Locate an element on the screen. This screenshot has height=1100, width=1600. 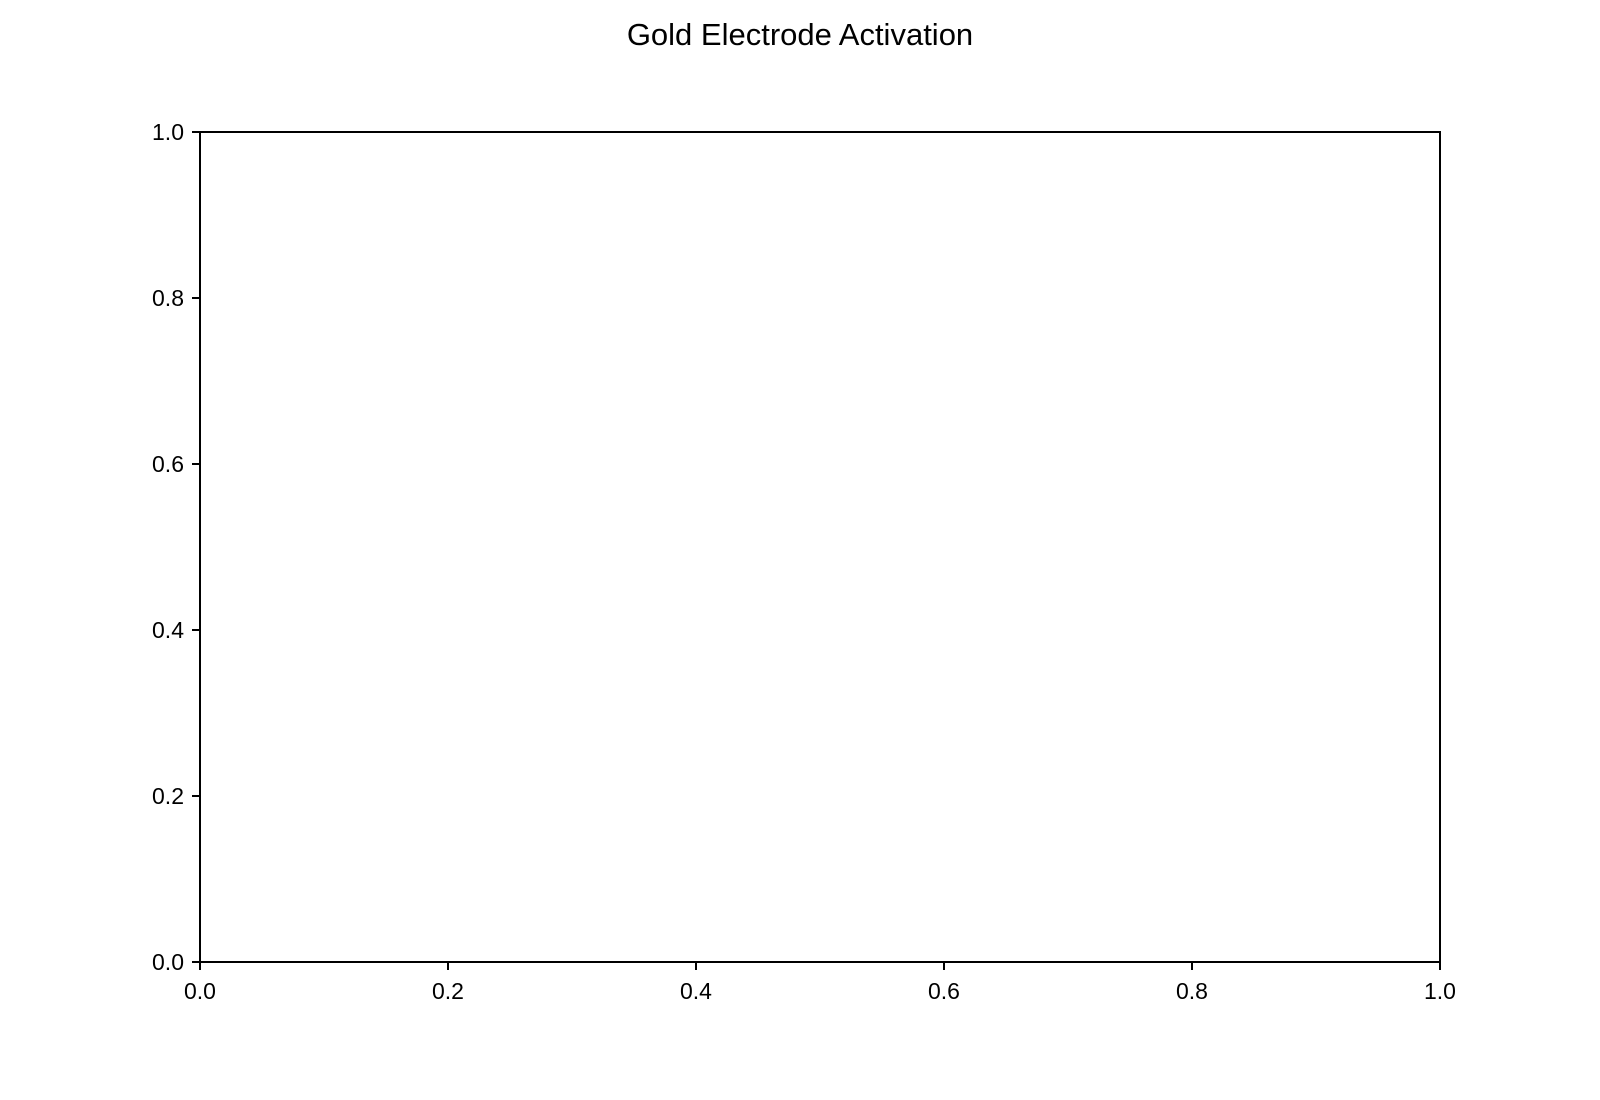
y-tick-label: 0.0 is located at coordinates (168, 962).